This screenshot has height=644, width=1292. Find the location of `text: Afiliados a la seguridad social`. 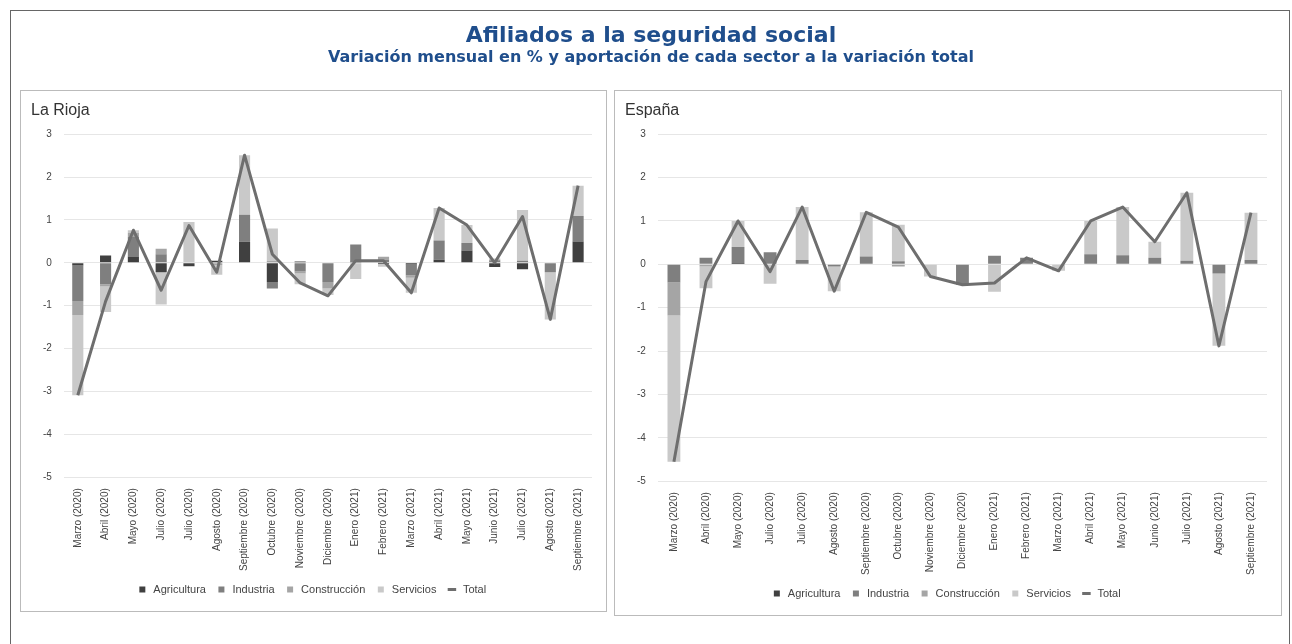

text: Afiliados a la seguridad social is located at coordinates (651, 34).